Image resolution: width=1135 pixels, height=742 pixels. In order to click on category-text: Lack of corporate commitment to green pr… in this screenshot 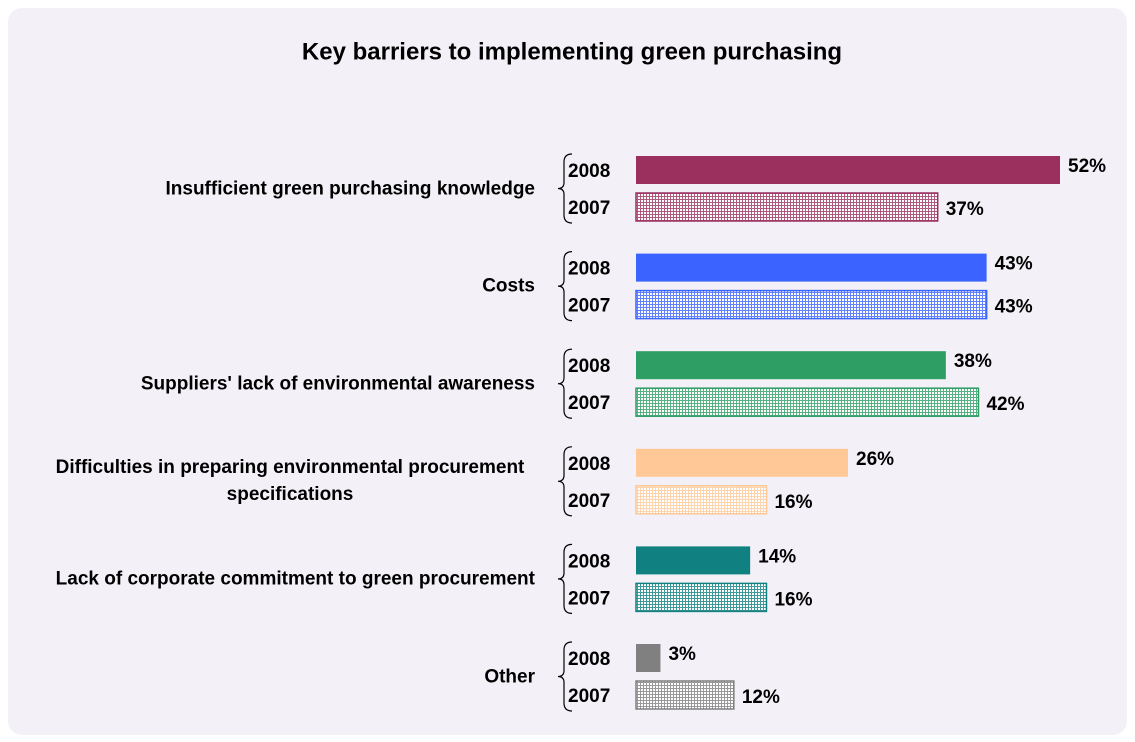, I will do `click(295, 579)`.